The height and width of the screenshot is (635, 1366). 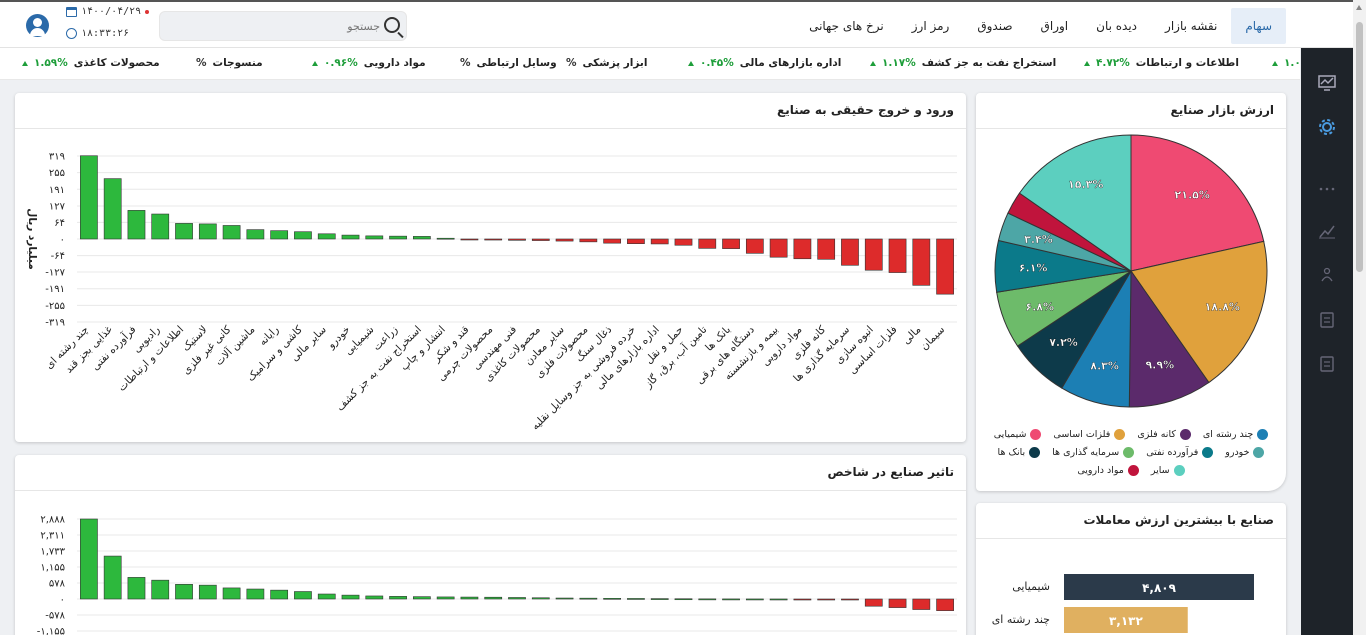 I want to click on ticker-item: ۱.۱۷% استخراج نفت به جز کشف, so click(x=963, y=63).